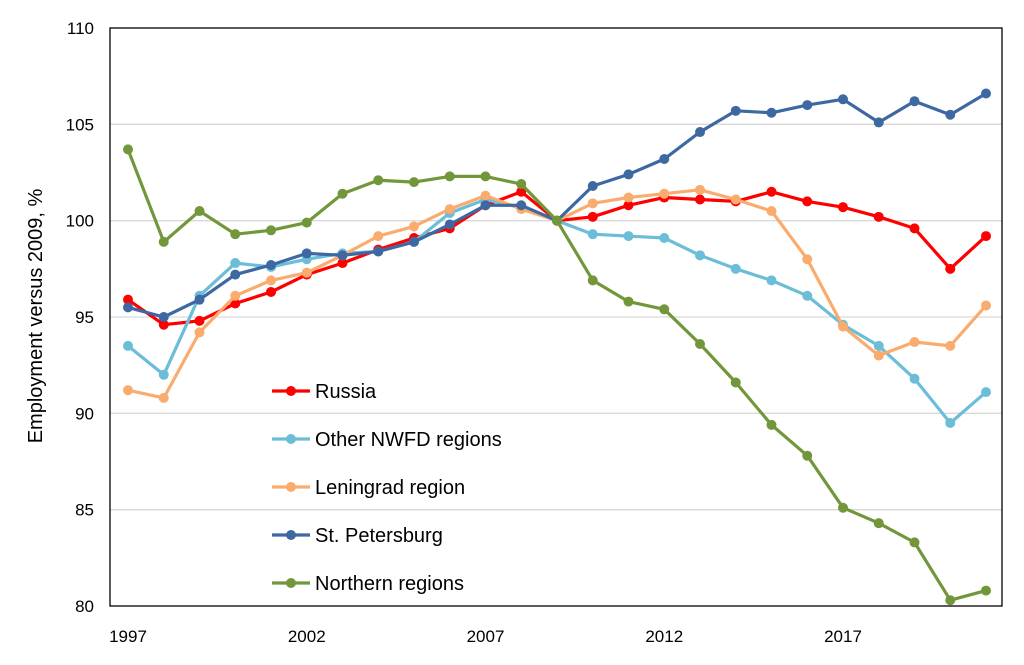  I want to click on y-axis-ticks: 80 85 90 95 100 105 110, so click(80, 317).